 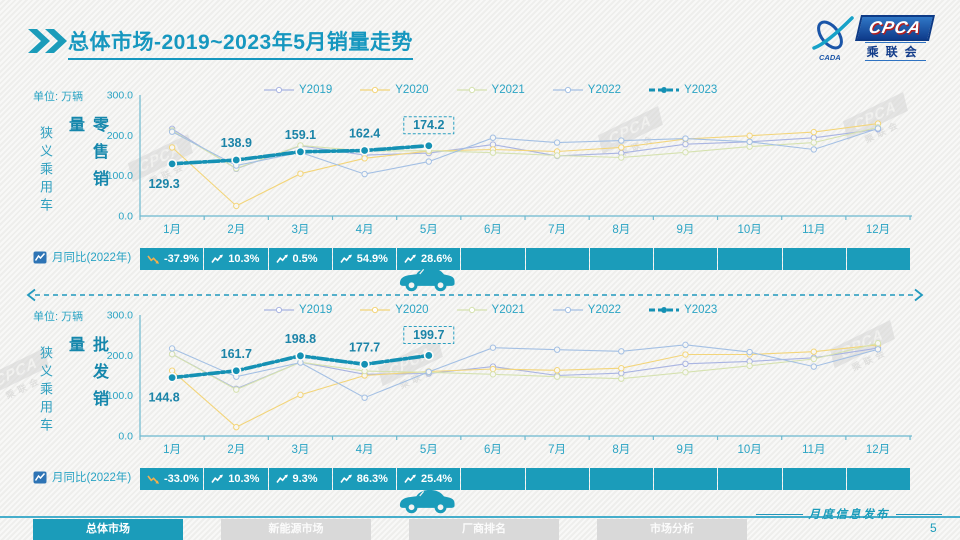 I want to click on yoy-value: -33.0%, so click(x=181, y=479).